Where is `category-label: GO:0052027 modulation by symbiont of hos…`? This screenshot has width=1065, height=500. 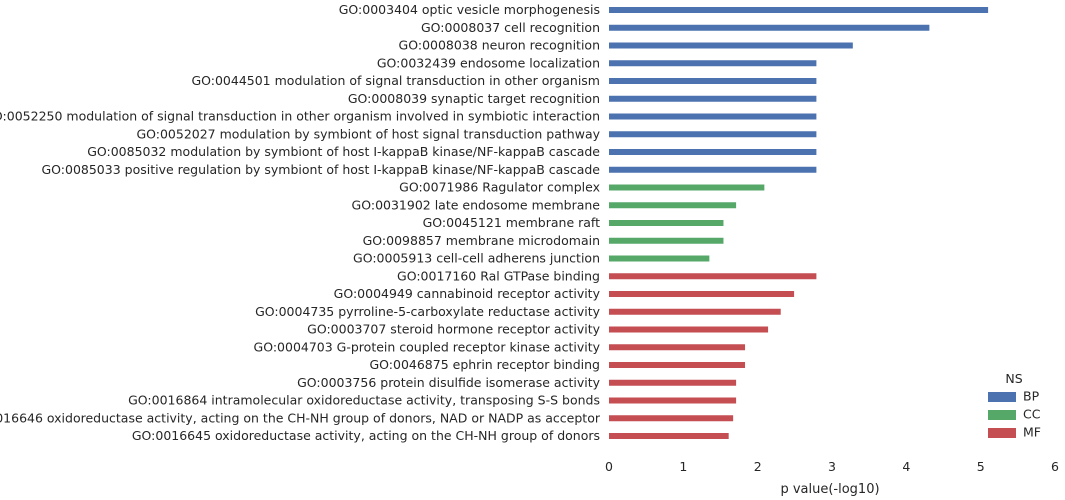
category-label: GO:0052027 modulation by symbiont of hos… is located at coordinates (368, 133).